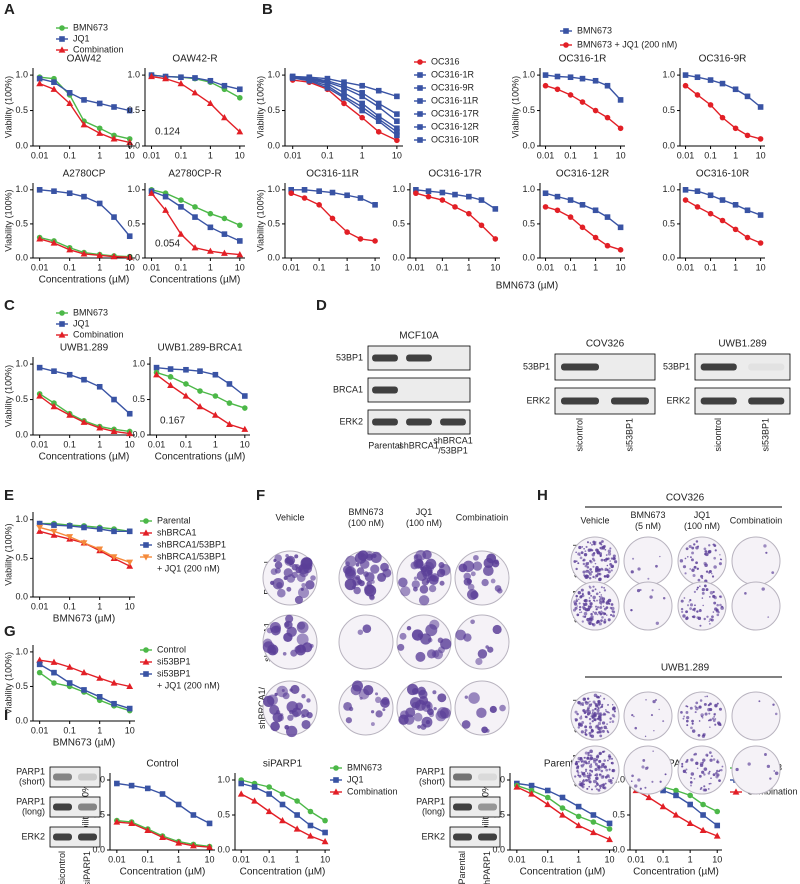  I want to click on column-label: Combinatioin, so click(756, 520).